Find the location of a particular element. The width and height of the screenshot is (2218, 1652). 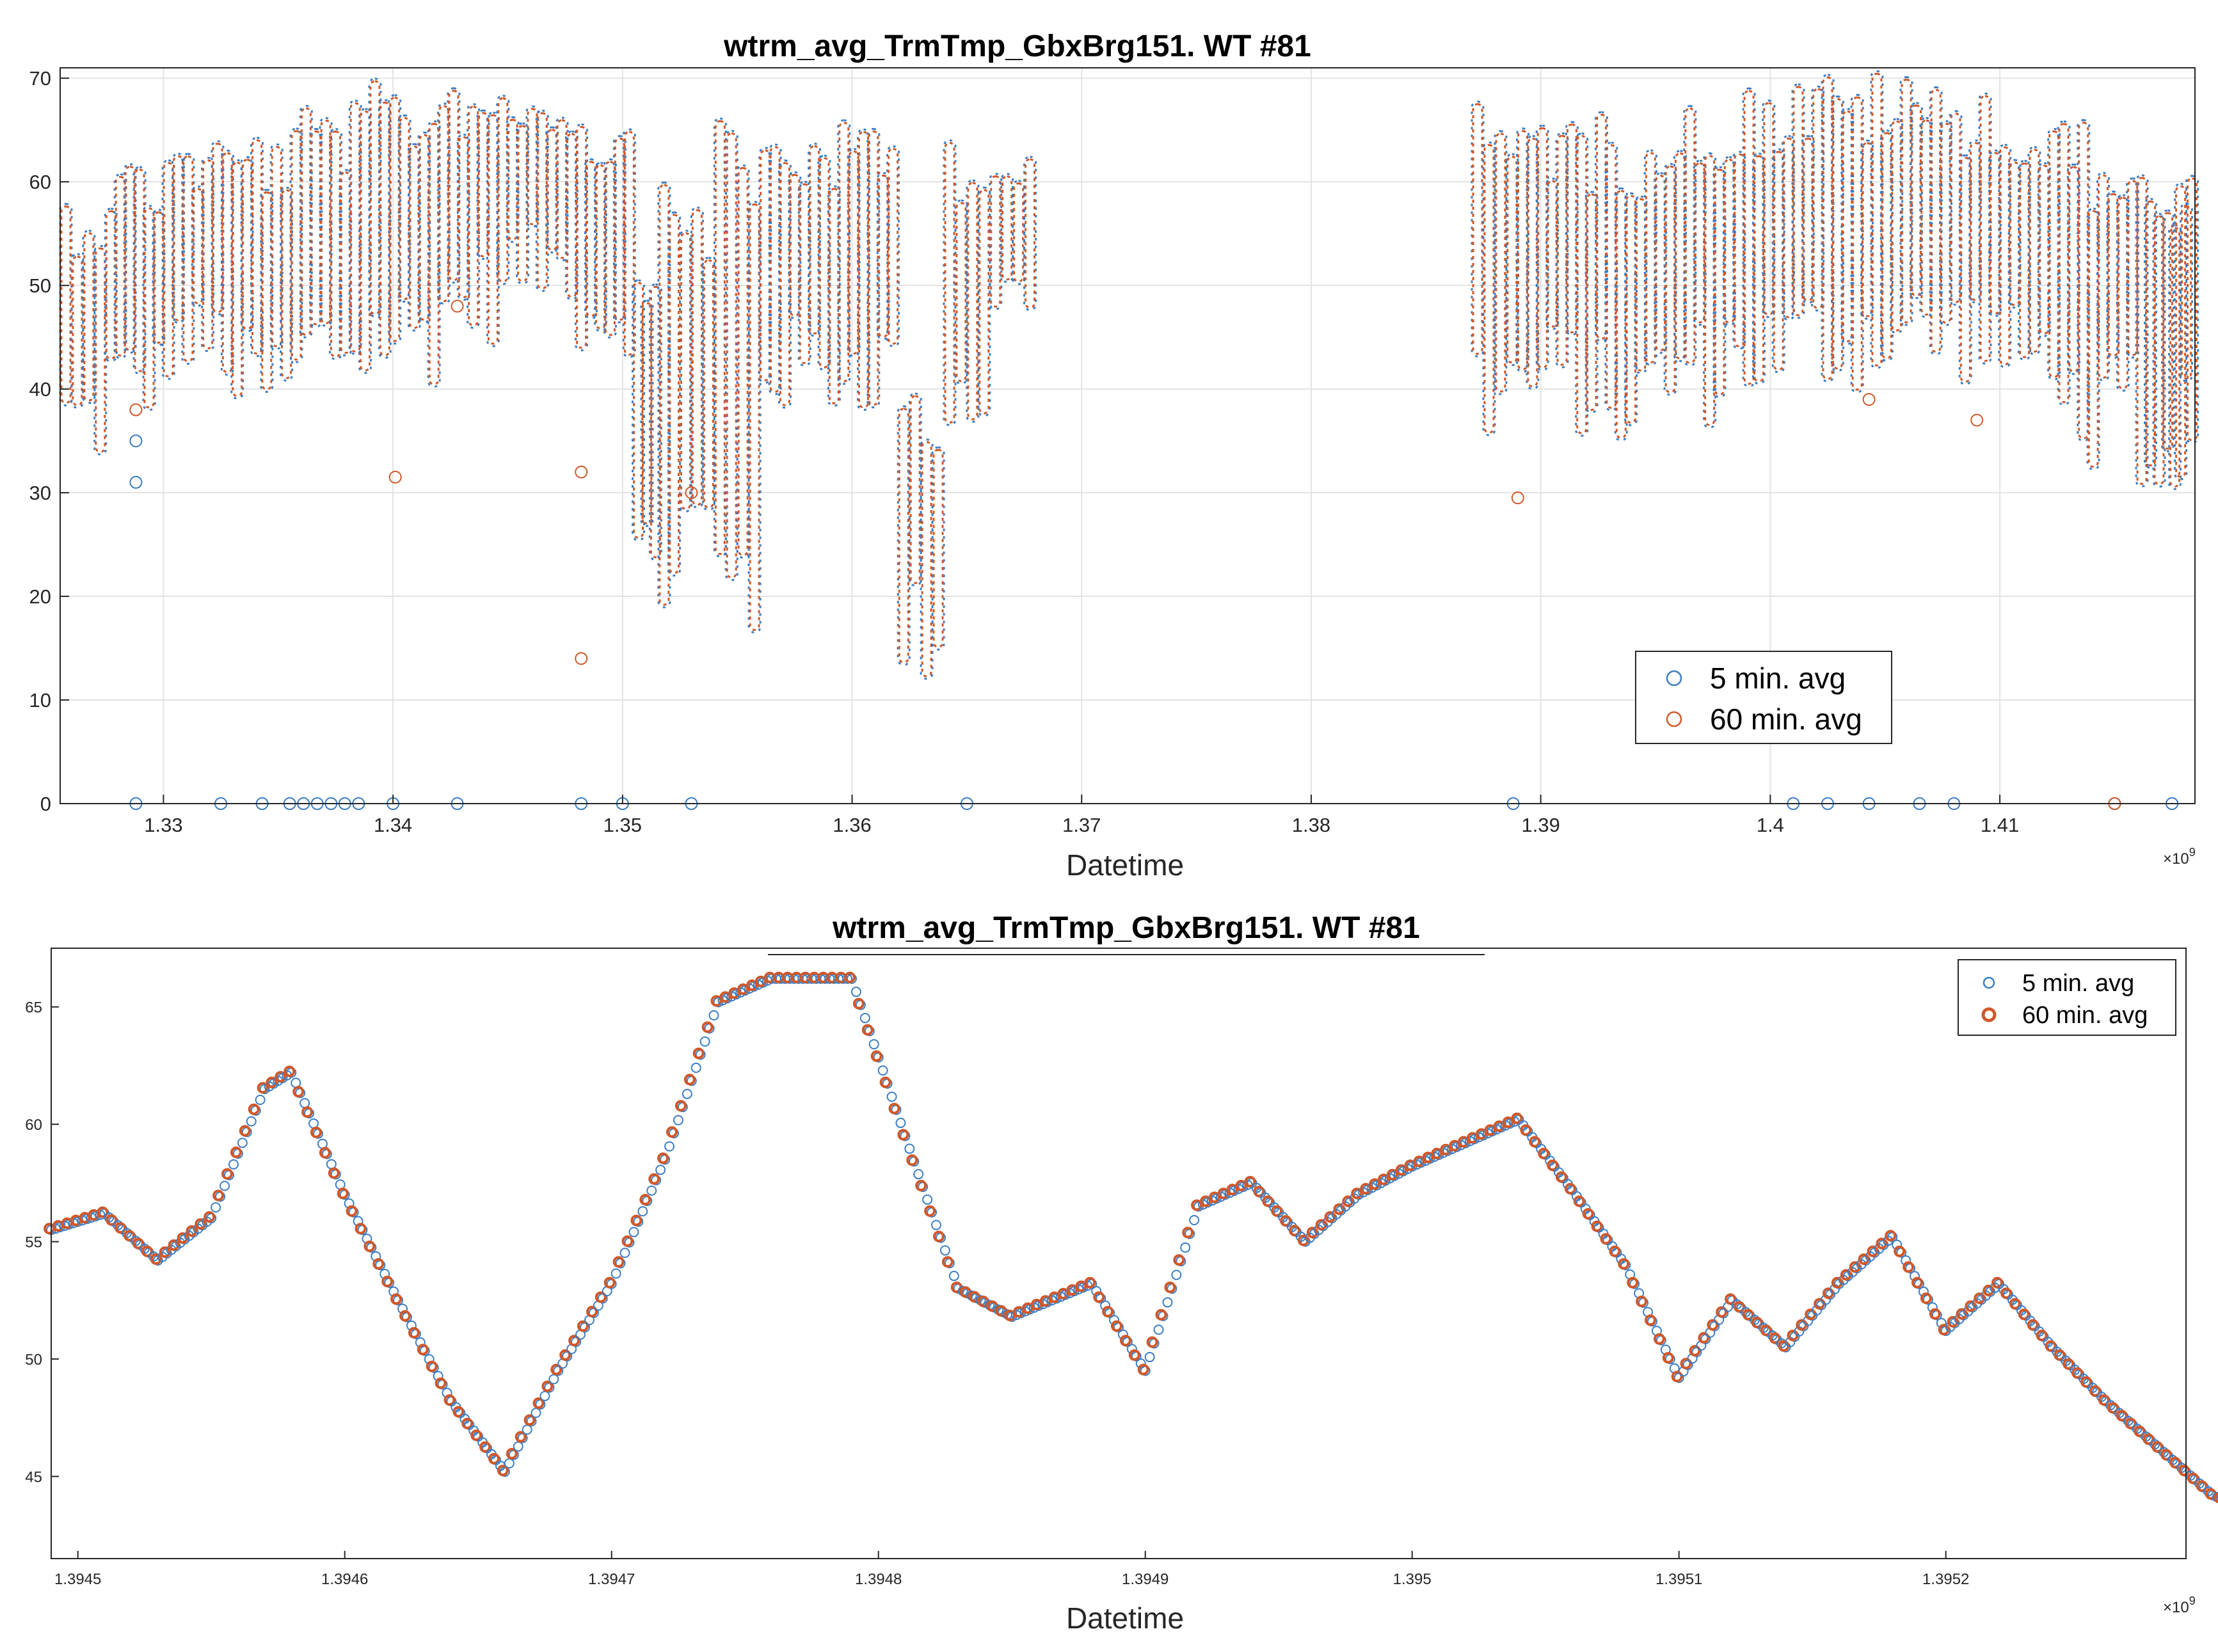

bottom-y-tick-label: 60 is located at coordinates (33, 1125).